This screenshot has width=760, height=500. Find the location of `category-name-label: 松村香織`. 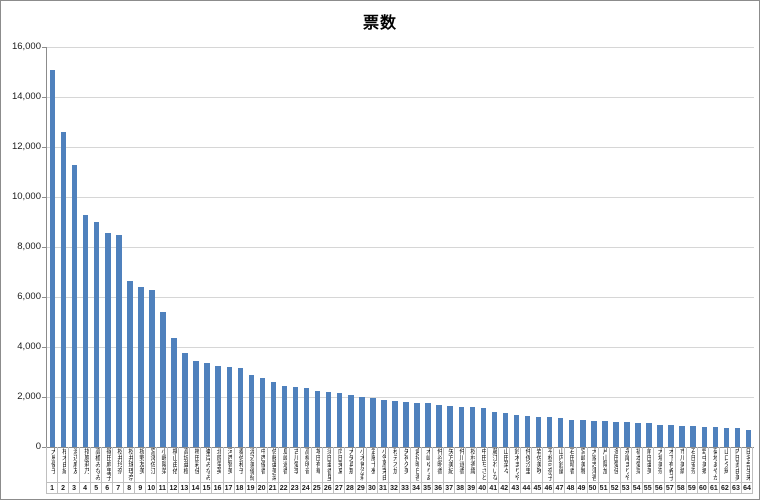

category-name-label: 松村香織 is located at coordinates (471, 461).